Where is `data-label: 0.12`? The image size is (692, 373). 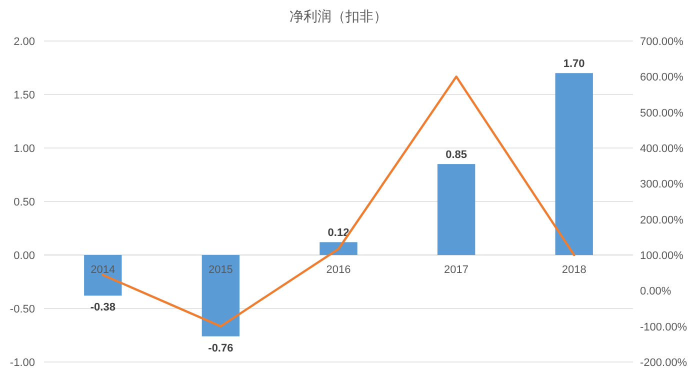
data-label: 0.12 is located at coordinates (339, 233).